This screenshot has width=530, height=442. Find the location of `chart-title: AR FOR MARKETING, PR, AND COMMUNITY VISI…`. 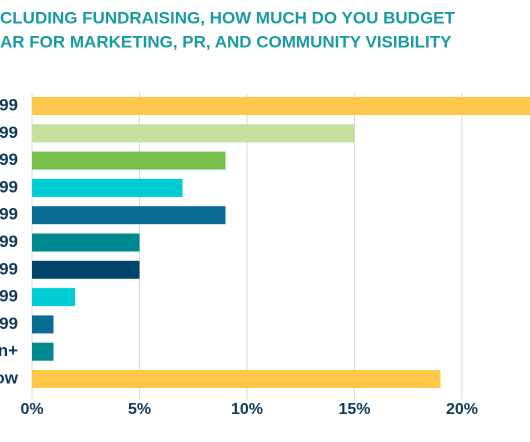

chart-title: AR FOR MARKETING, PR, AND COMMUNITY VISI… is located at coordinates (226, 41).